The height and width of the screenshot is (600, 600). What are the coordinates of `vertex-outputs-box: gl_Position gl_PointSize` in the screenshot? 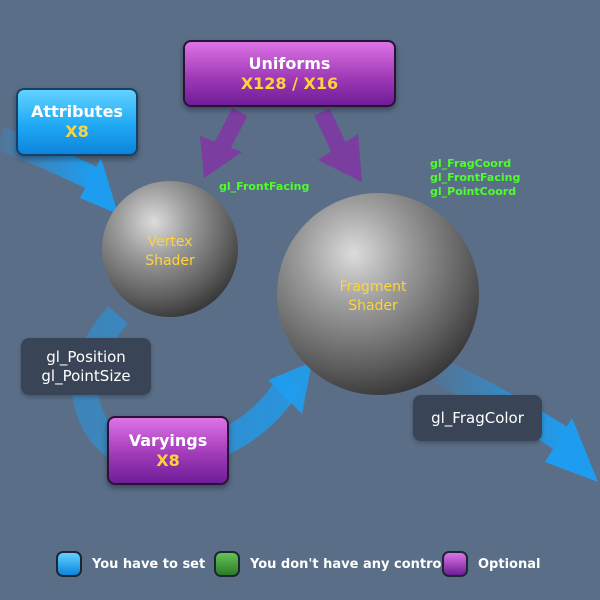 It's located at (86, 366).